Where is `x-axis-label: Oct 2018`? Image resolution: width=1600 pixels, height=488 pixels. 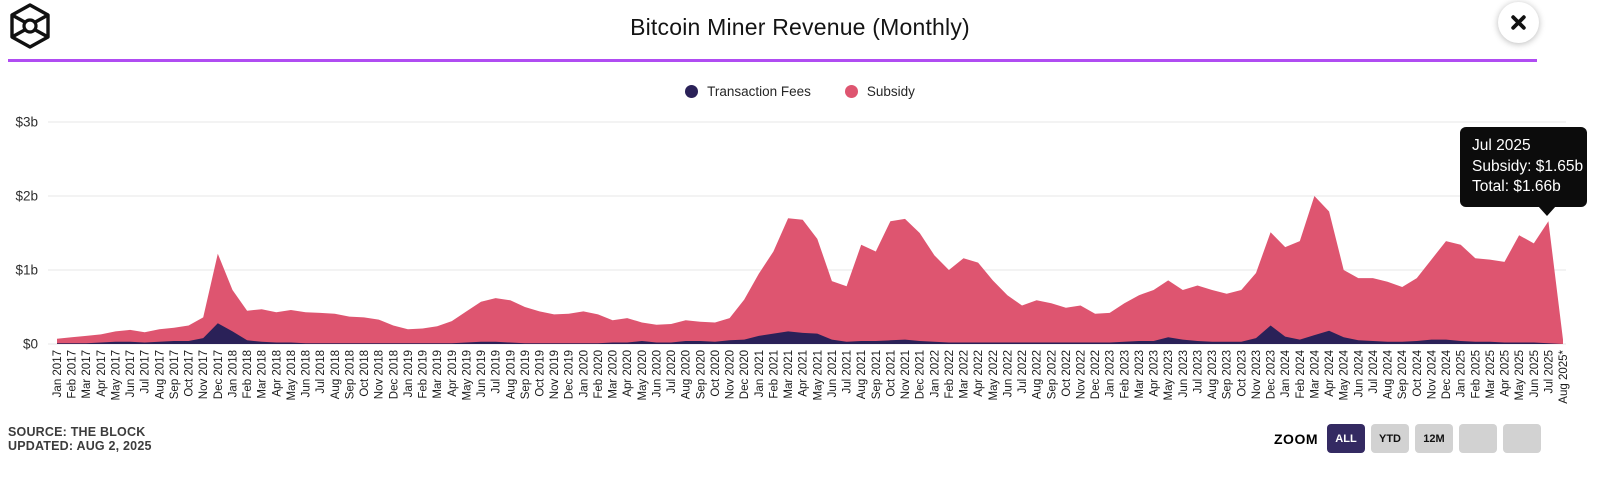 x-axis-label: Oct 2018 is located at coordinates (365, 373).